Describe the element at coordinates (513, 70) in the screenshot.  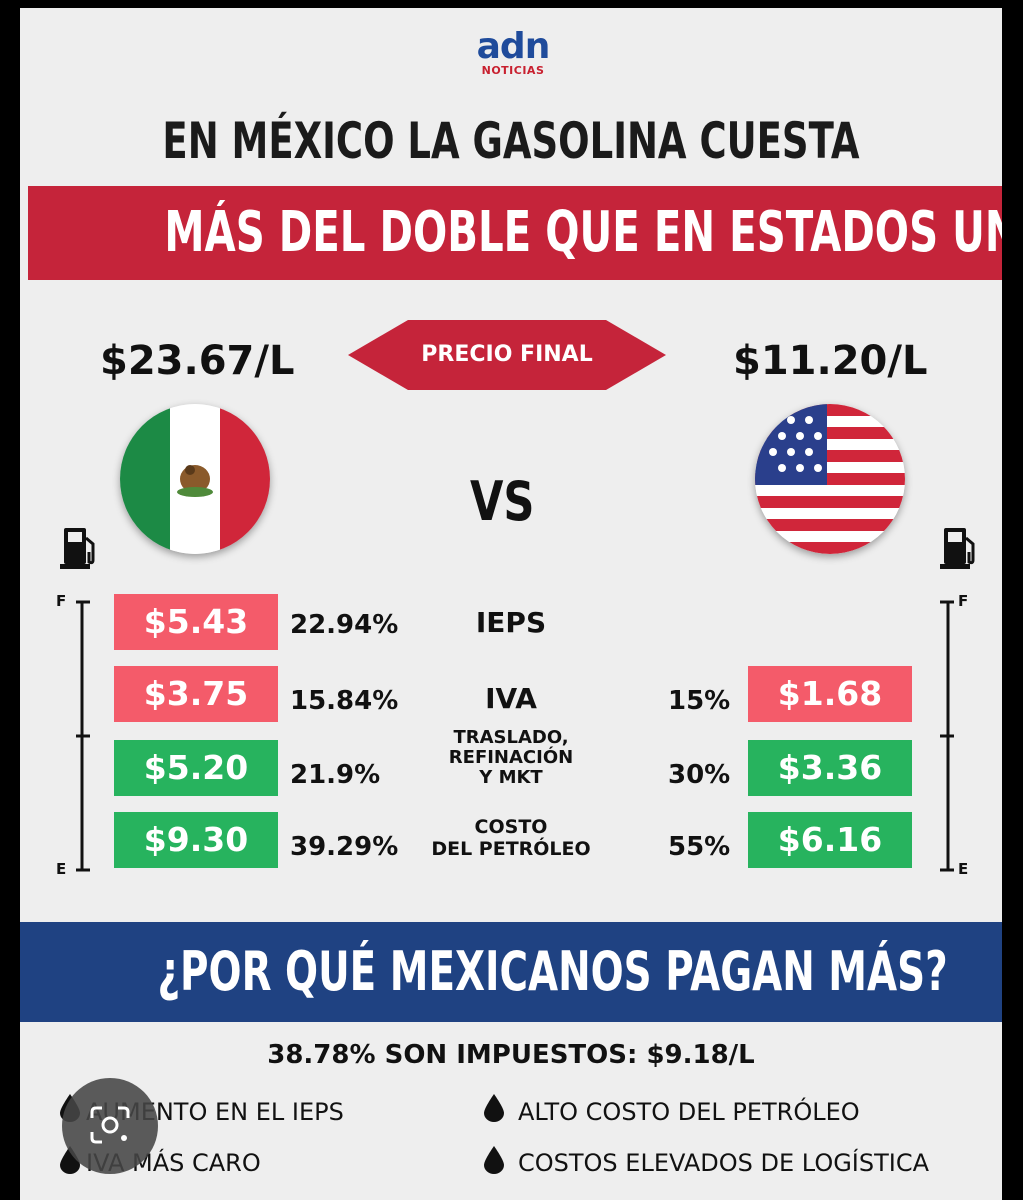
I see `logo-subtitle: NOTICIAS` at that location.